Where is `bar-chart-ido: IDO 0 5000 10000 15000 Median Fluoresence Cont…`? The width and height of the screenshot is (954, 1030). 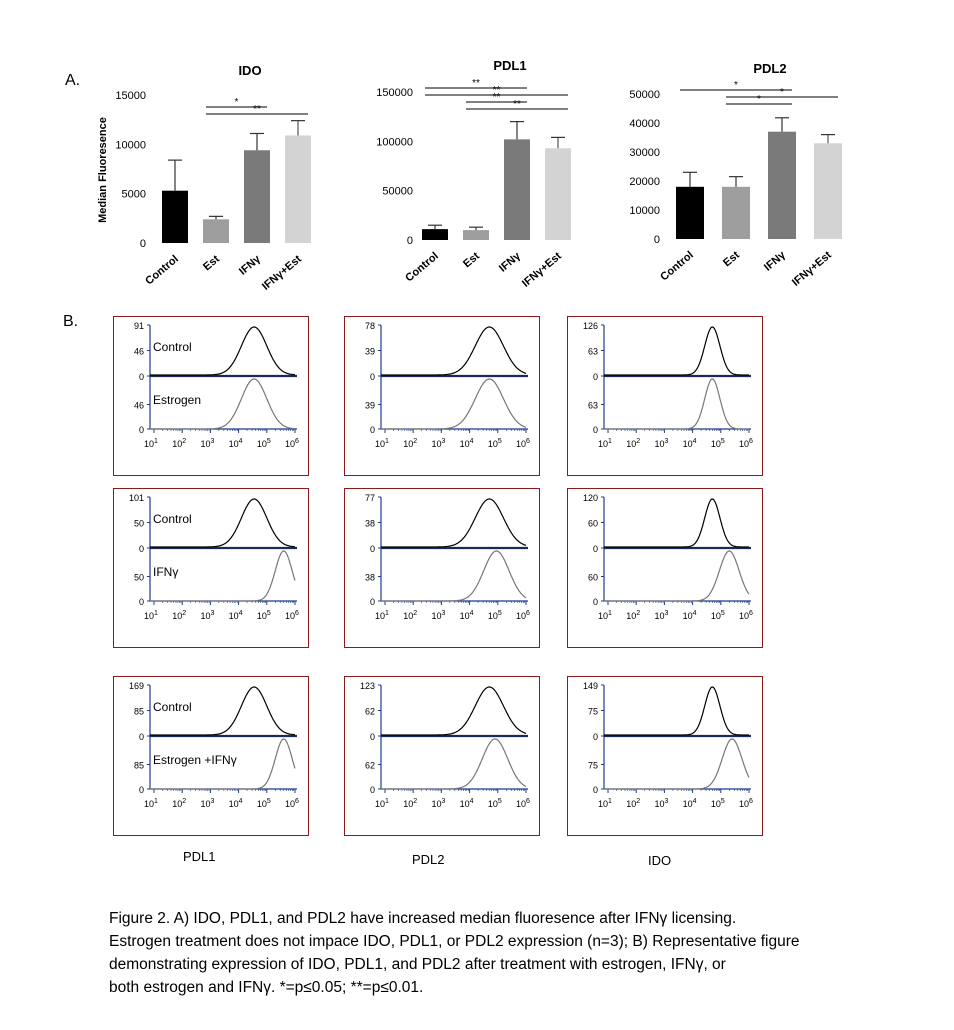
bar-chart-ido: IDO 0 5000 10000 15000 Median Fluoresence Cont… is located at coordinates (204, 178).